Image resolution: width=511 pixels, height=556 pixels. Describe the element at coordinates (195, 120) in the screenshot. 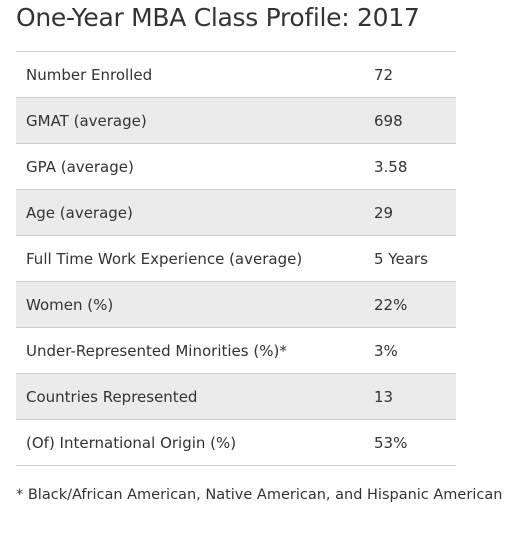

I see `row-label: GMAT (average)` at that location.